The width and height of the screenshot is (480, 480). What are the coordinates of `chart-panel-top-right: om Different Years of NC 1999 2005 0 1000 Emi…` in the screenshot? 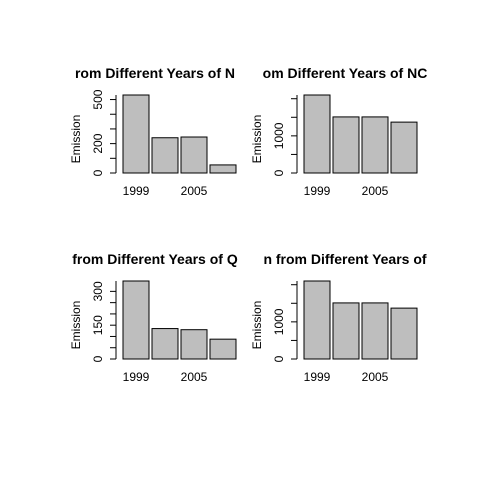 It's located at (338, 131).